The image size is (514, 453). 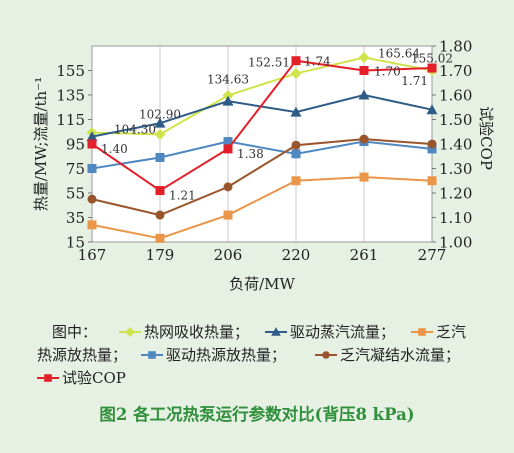 I want to click on x-tick-label: 220, so click(x=296, y=255).